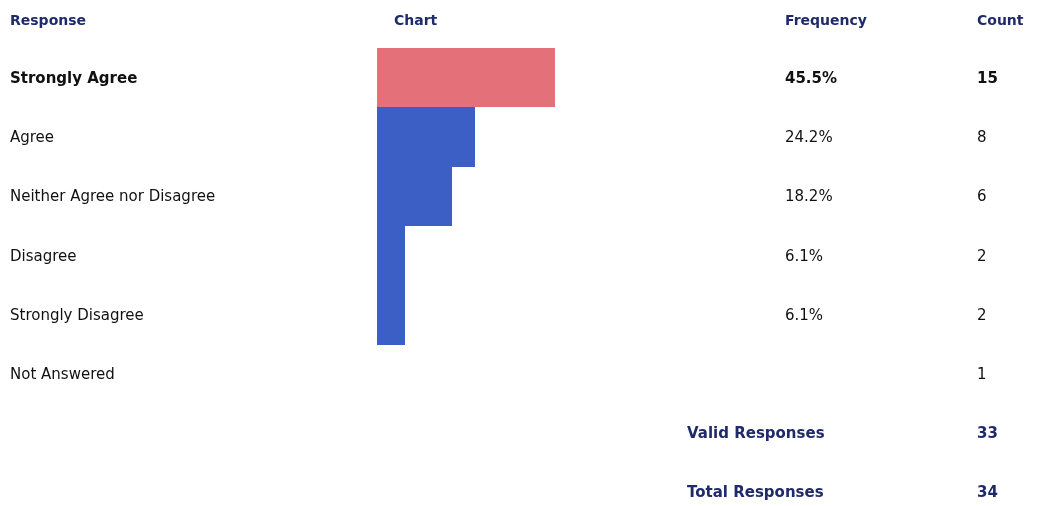 The width and height of the screenshot is (1046, 506). Describe the element at coordinates (756, 433) in the screenshot. I see `text: Valid Responses` at that location.